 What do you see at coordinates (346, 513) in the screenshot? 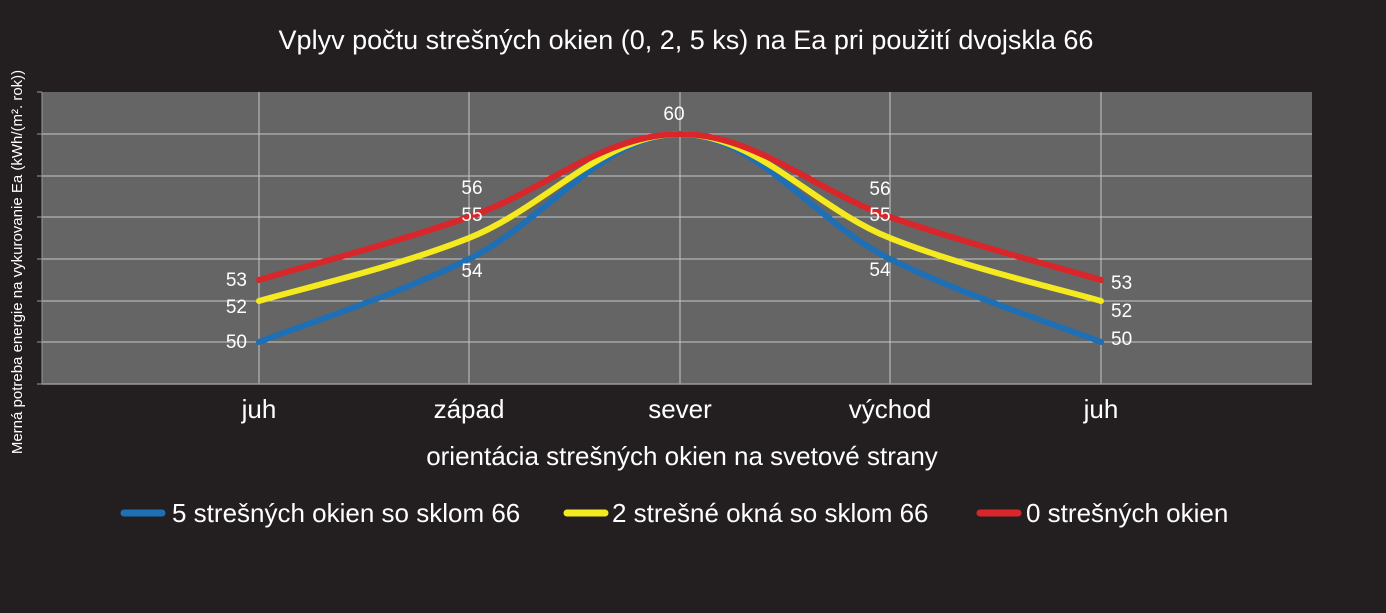
I see `legend-entry: 5 strešných okien so sklom 66` at bounding box center [346, 513].